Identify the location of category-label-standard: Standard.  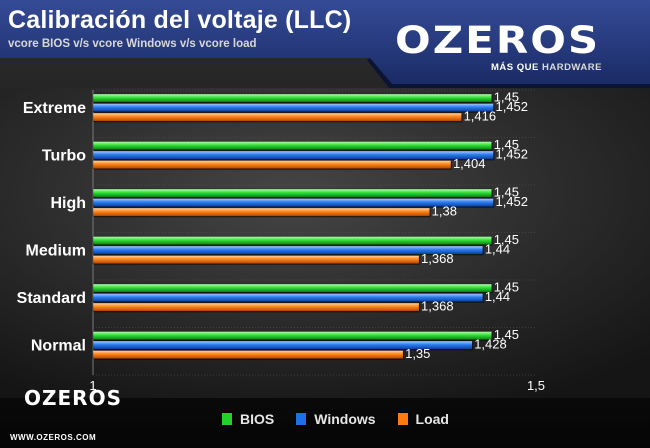
(51, 298).